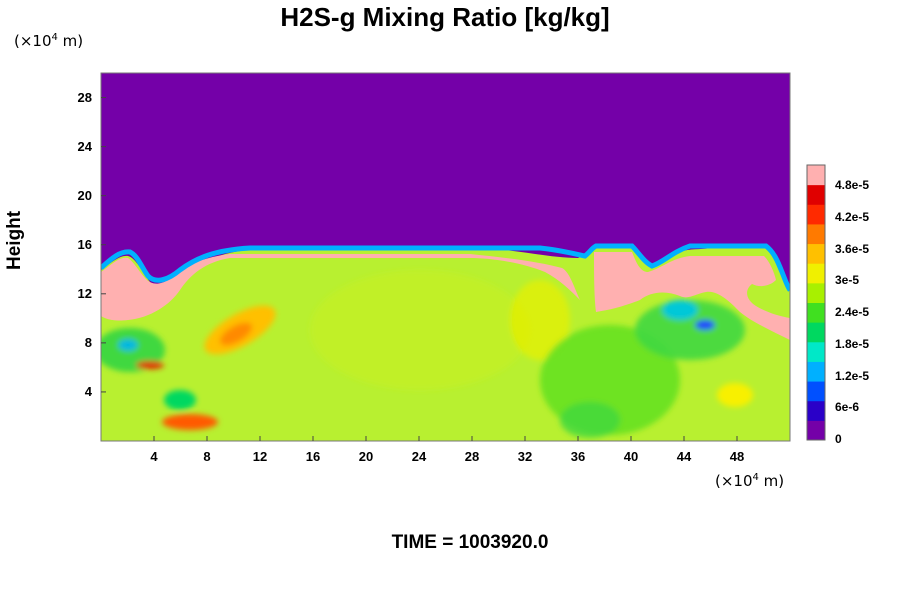 The height and width of the screenshot is (600, 900). Describe the element at coordinates (852, 248) in the screenshot. I see `colorbar-label: 3.6e-5` at that location.